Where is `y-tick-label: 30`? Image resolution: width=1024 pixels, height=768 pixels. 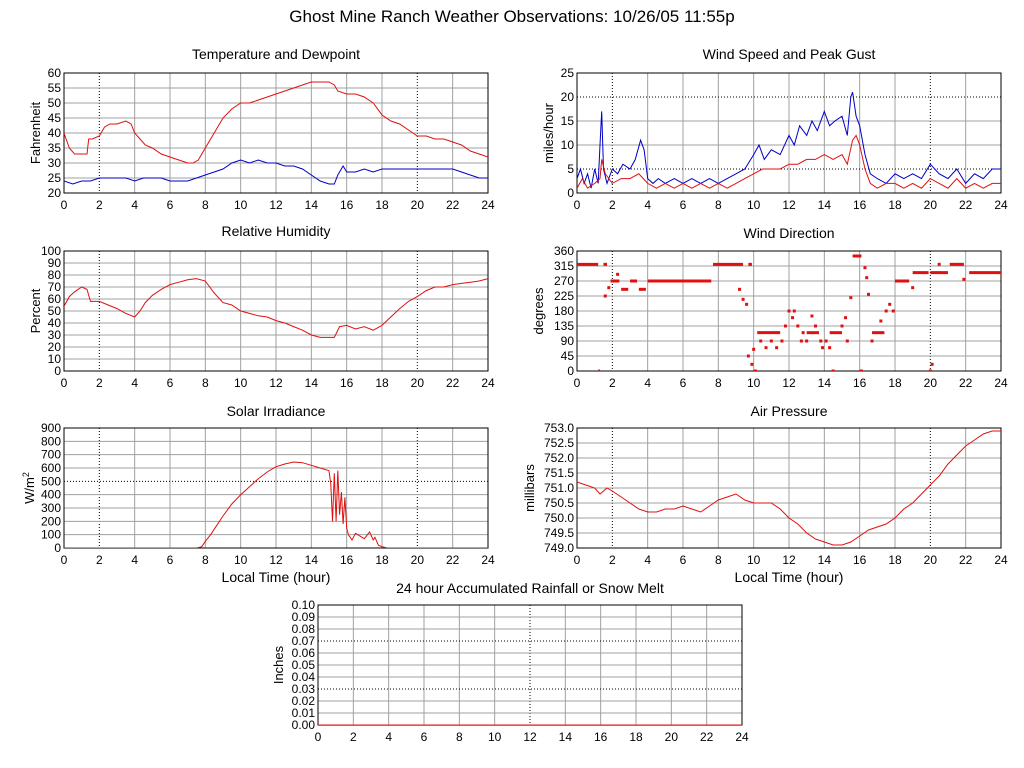 y-tick-label: 30 is located at coordinates (55, 163).